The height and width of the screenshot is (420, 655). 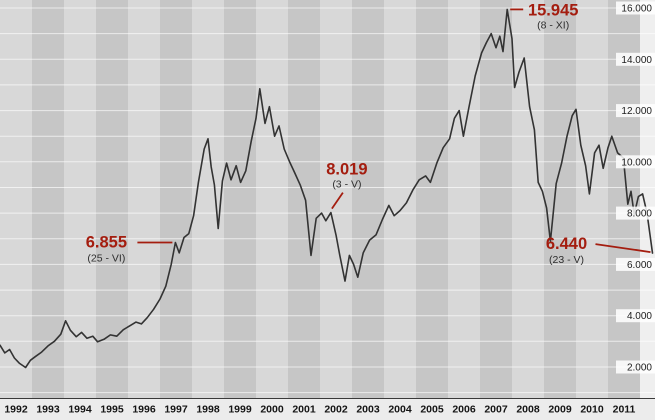 I want to click on annotation-date: (3 - V), so click(x=346, y=185).